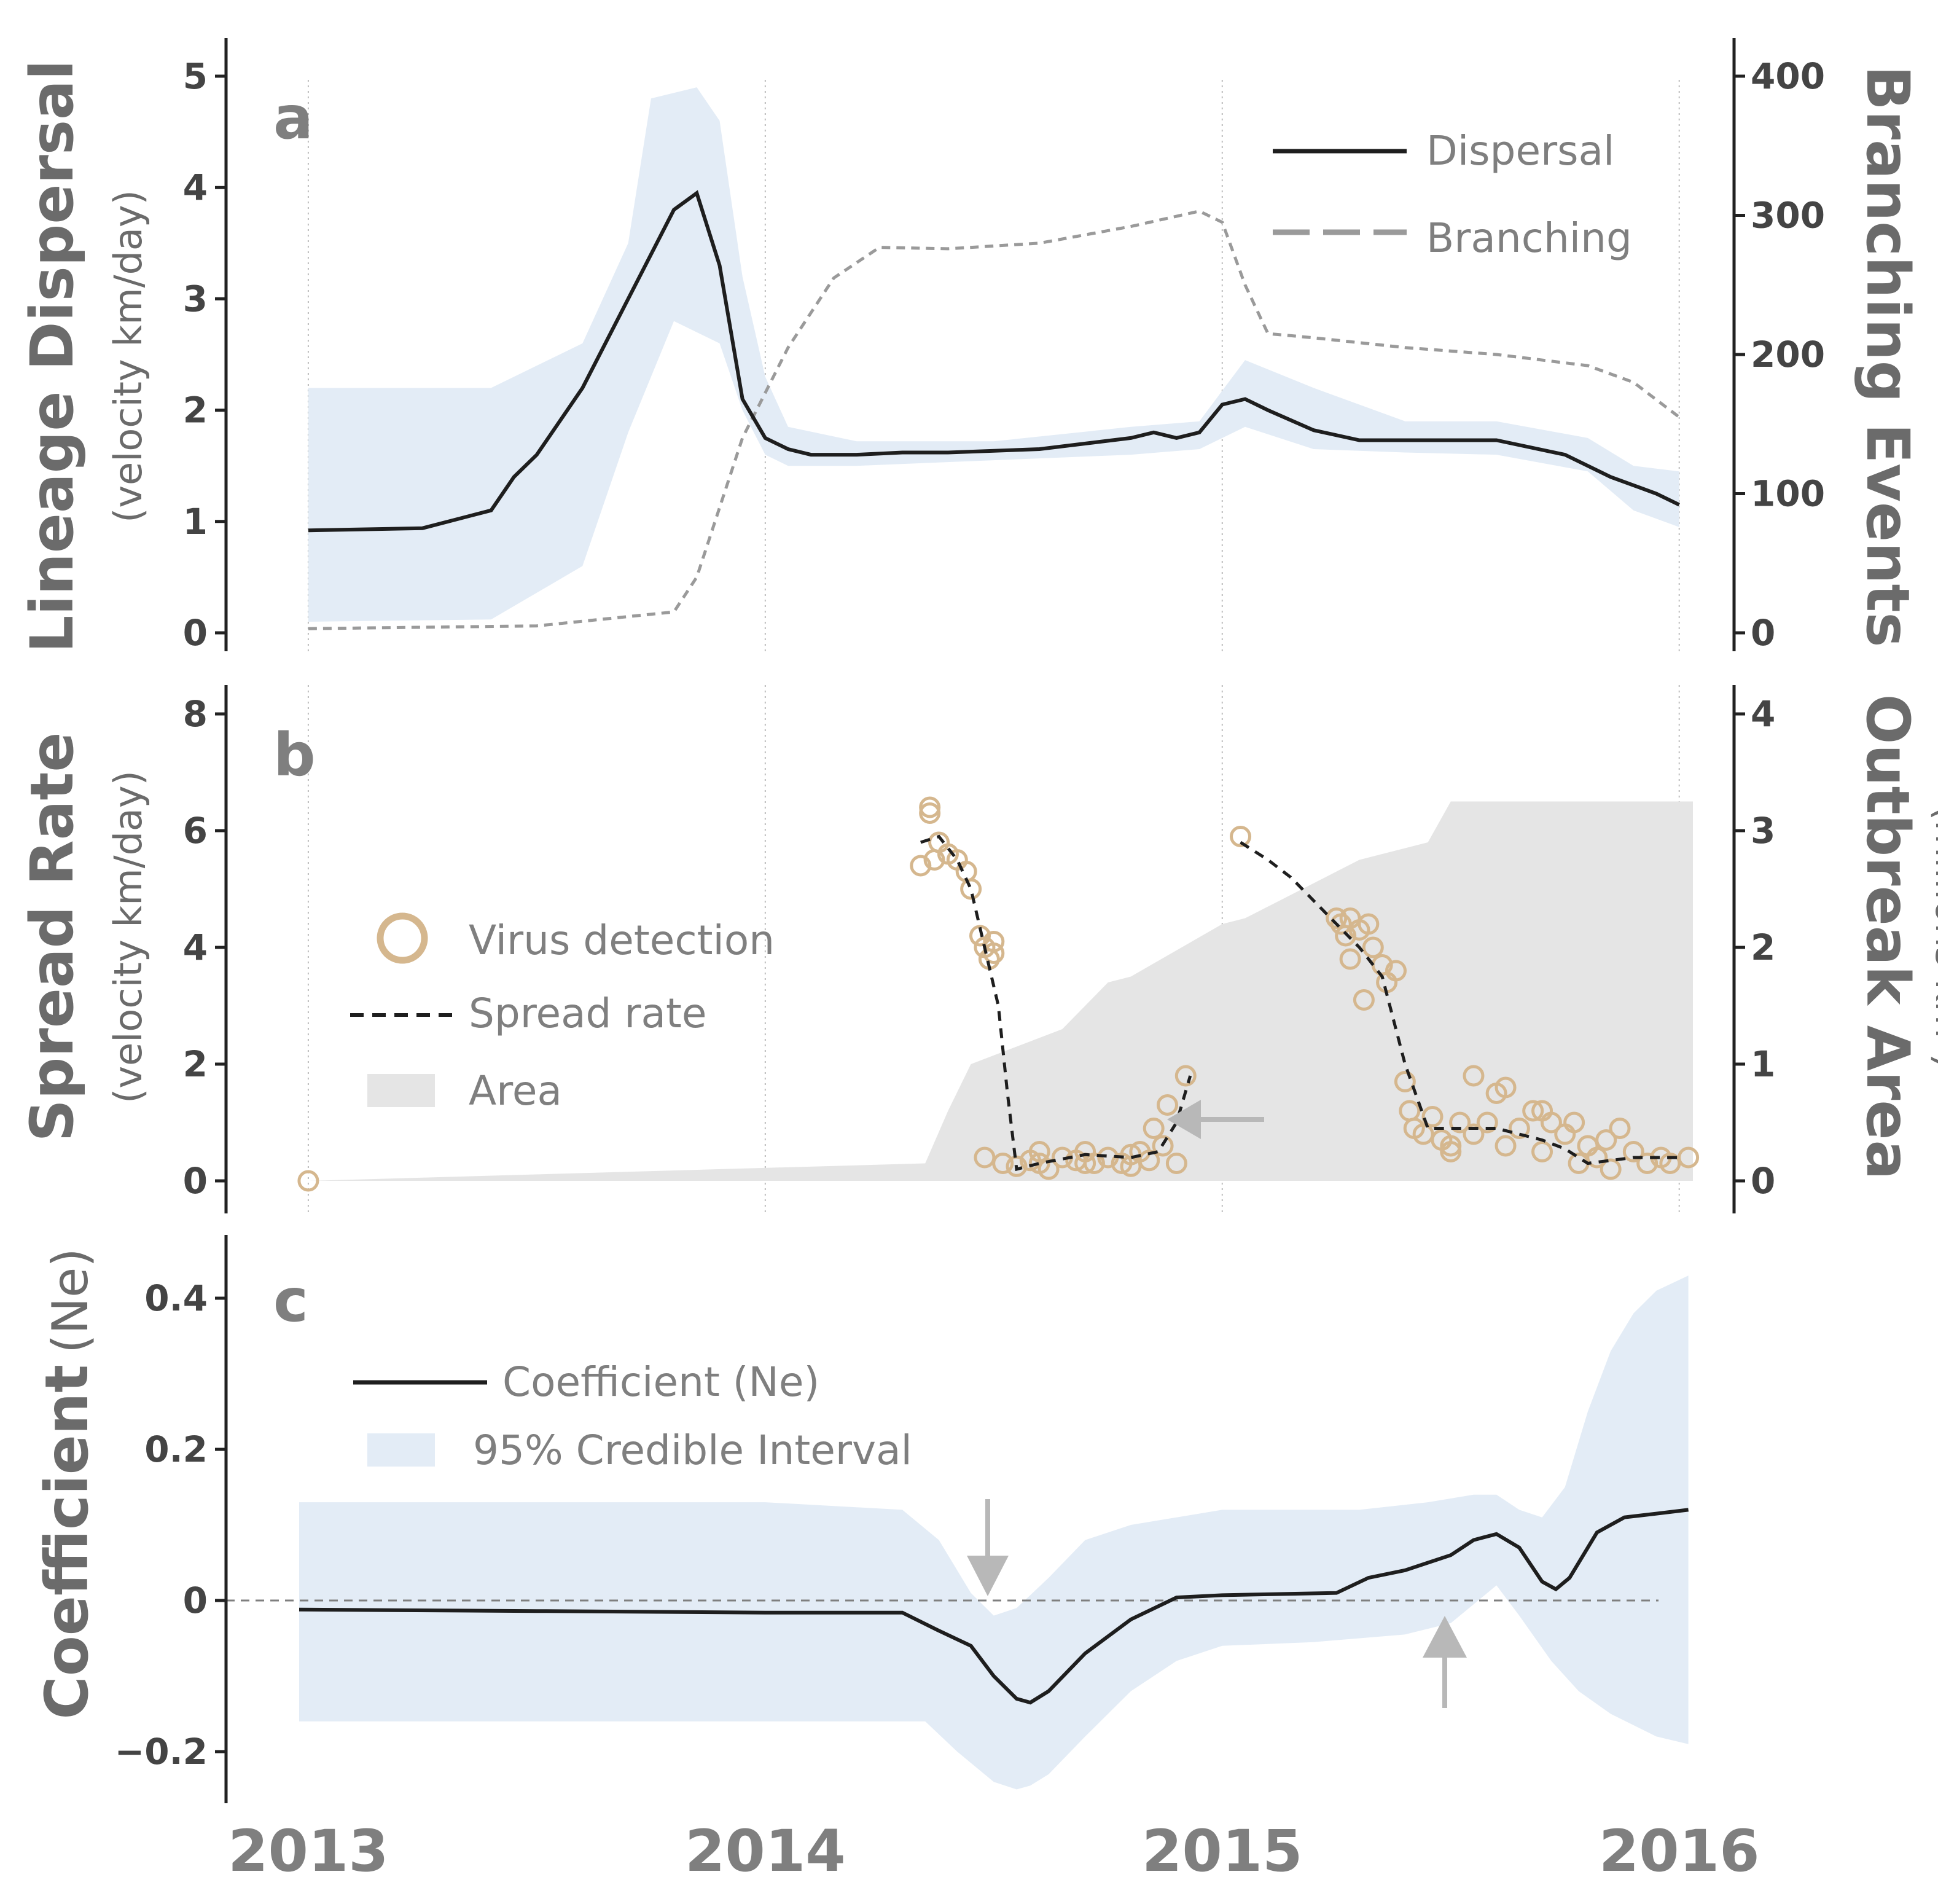  I want to click on coefficient-line, so click(994, 1607).